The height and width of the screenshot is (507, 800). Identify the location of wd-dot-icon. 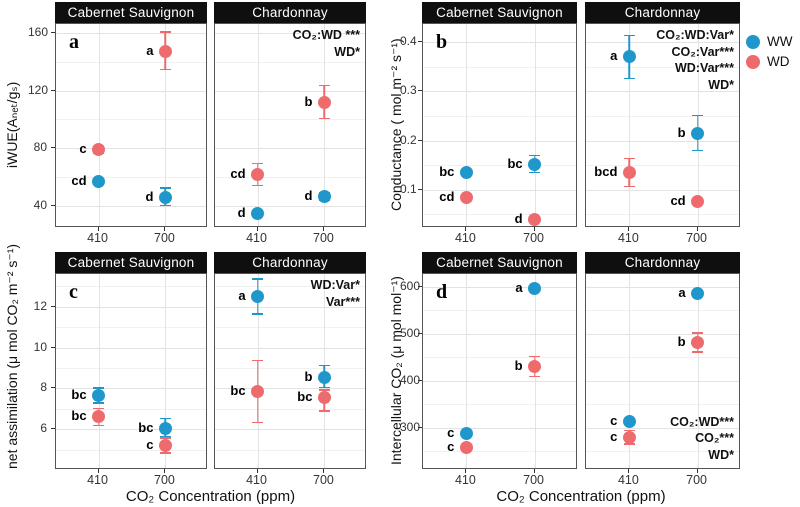
(753, 61).